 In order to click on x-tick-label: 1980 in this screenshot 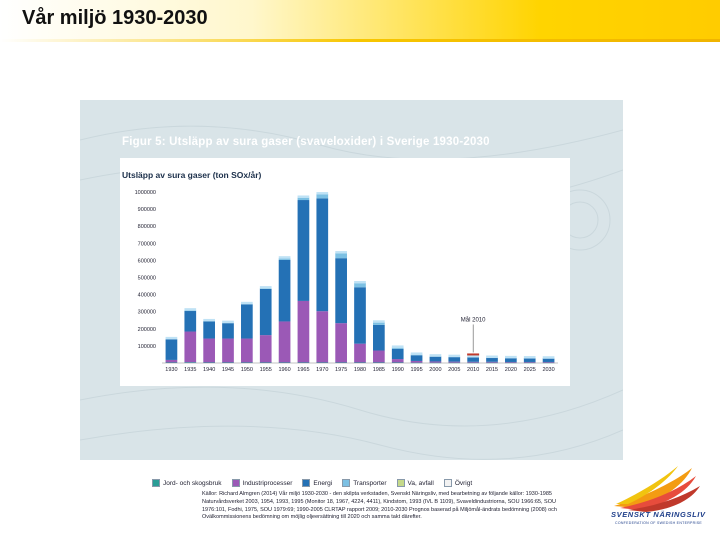, I will do `click(360, 370)`.